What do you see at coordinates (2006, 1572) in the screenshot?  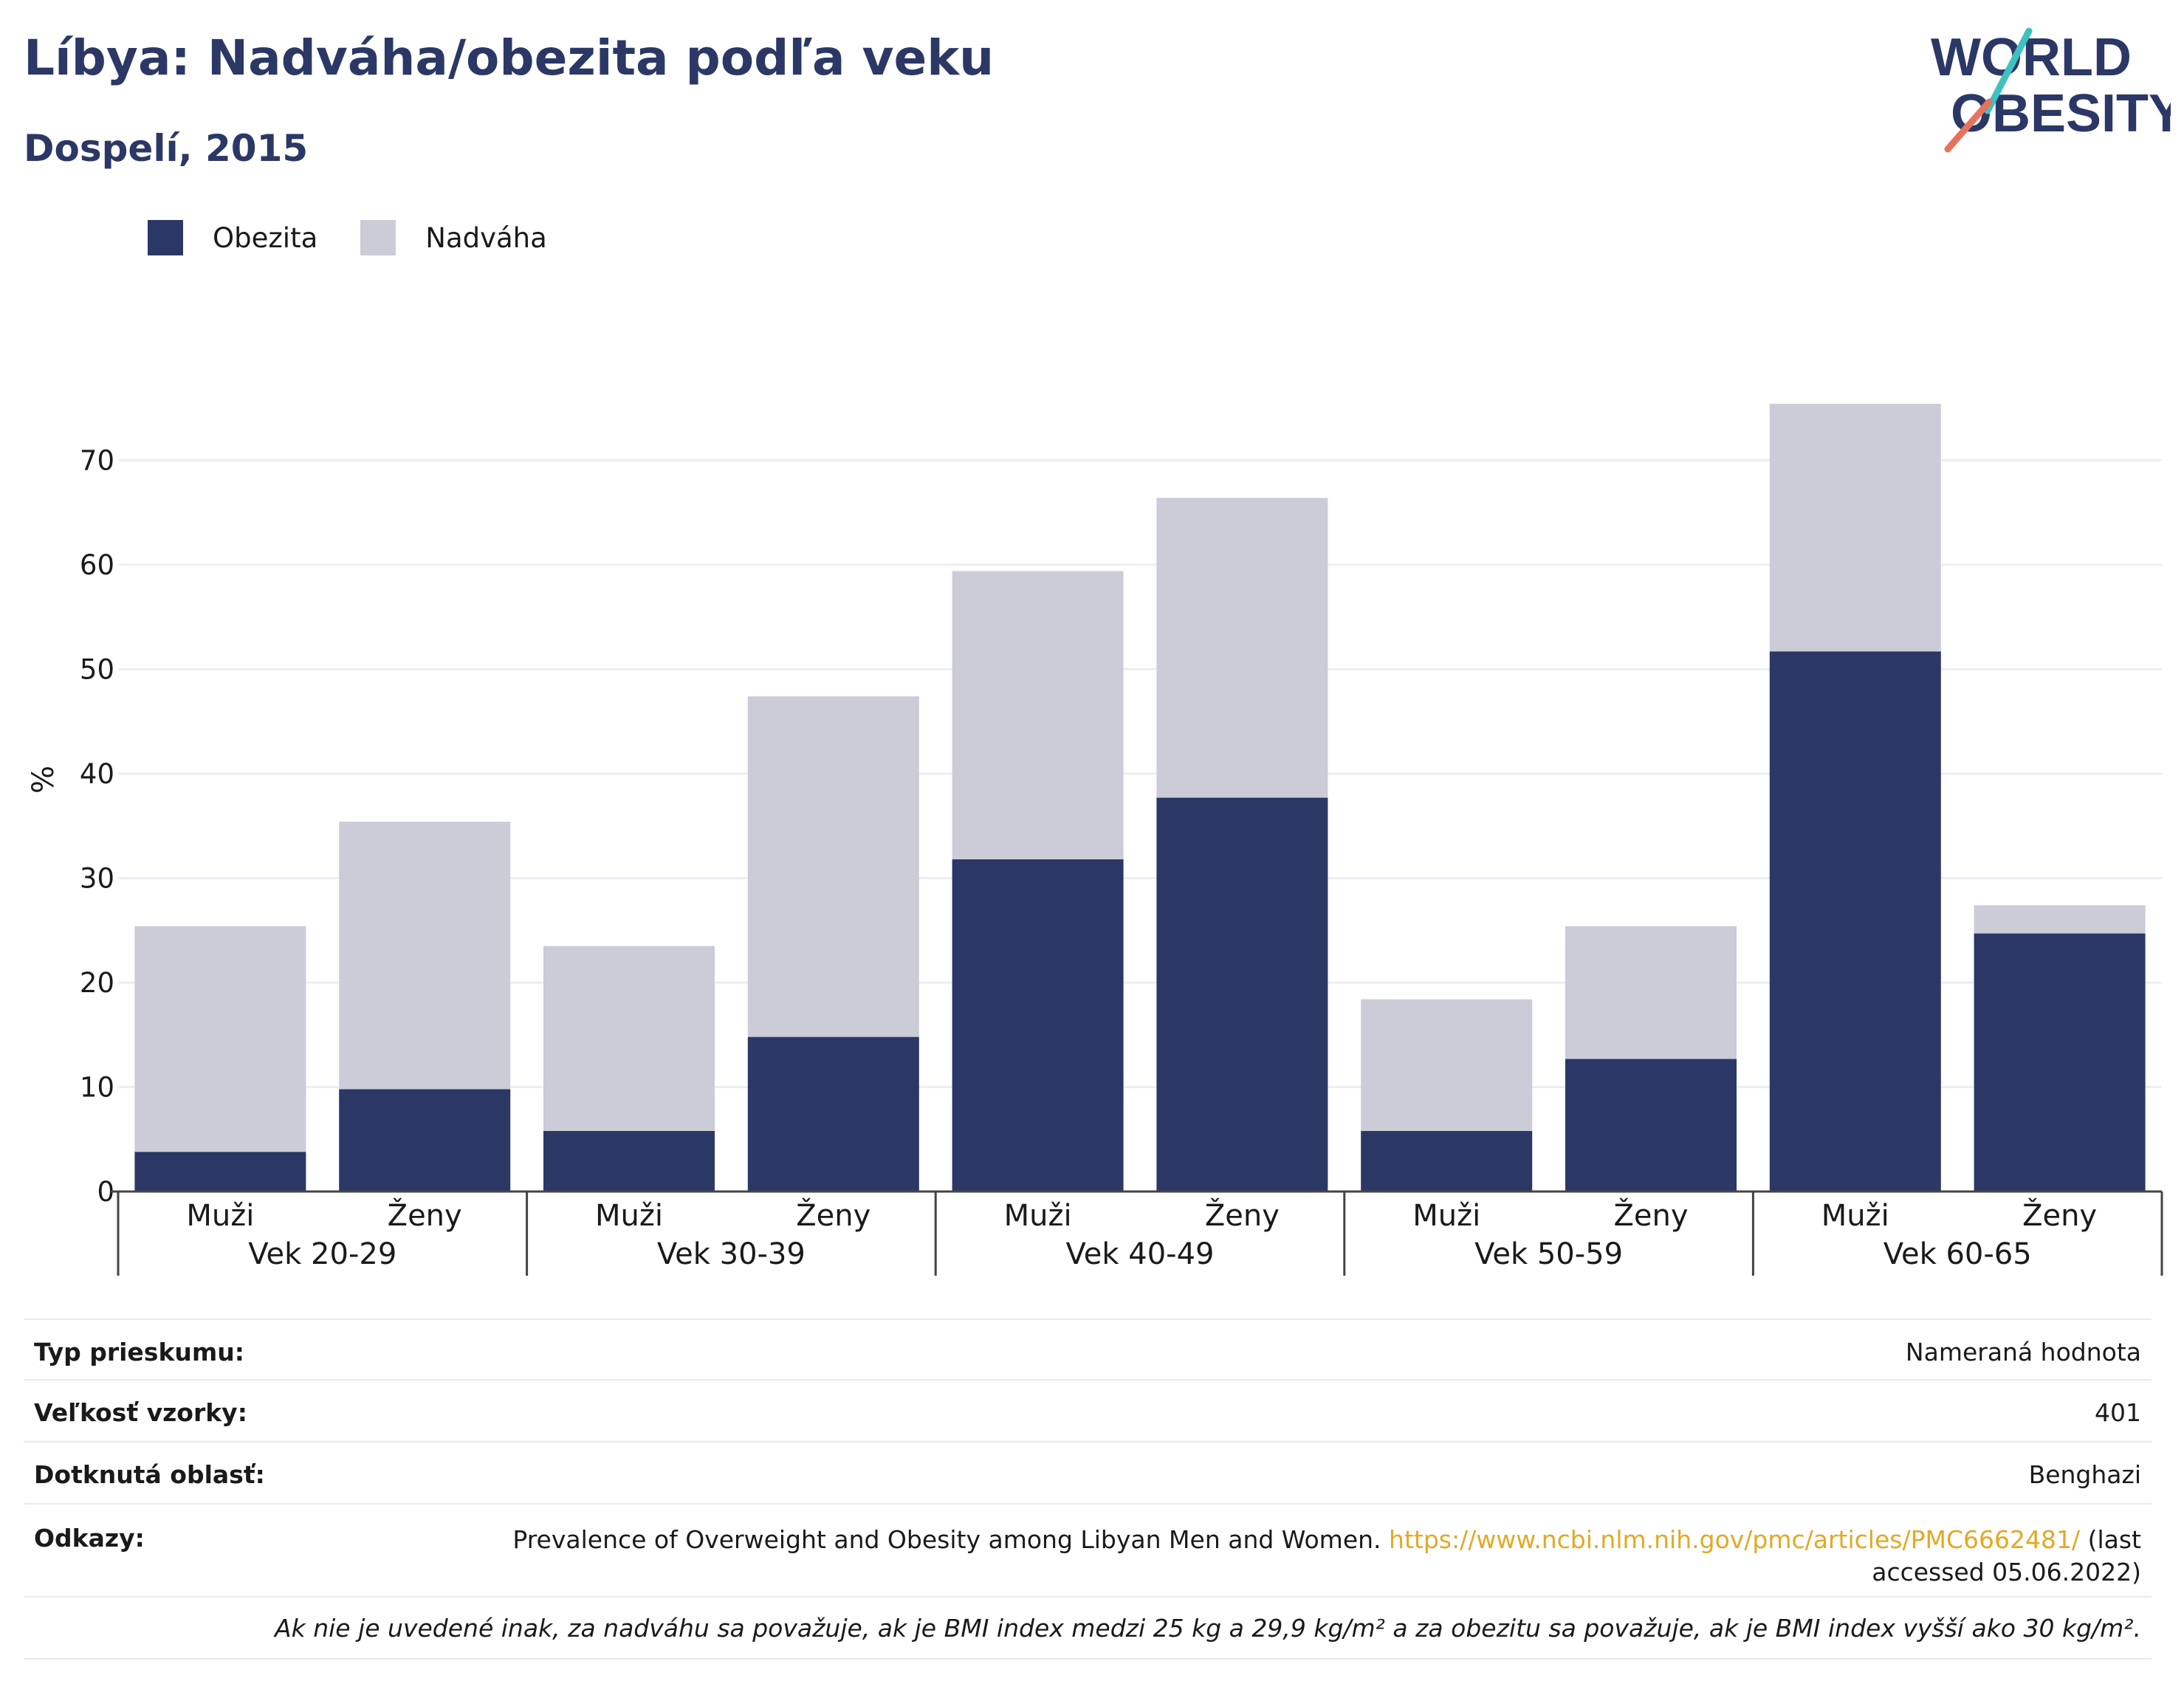 I see `reference-accessed: accessed 05.06.2022)` at bounding box center [2006, 1572].